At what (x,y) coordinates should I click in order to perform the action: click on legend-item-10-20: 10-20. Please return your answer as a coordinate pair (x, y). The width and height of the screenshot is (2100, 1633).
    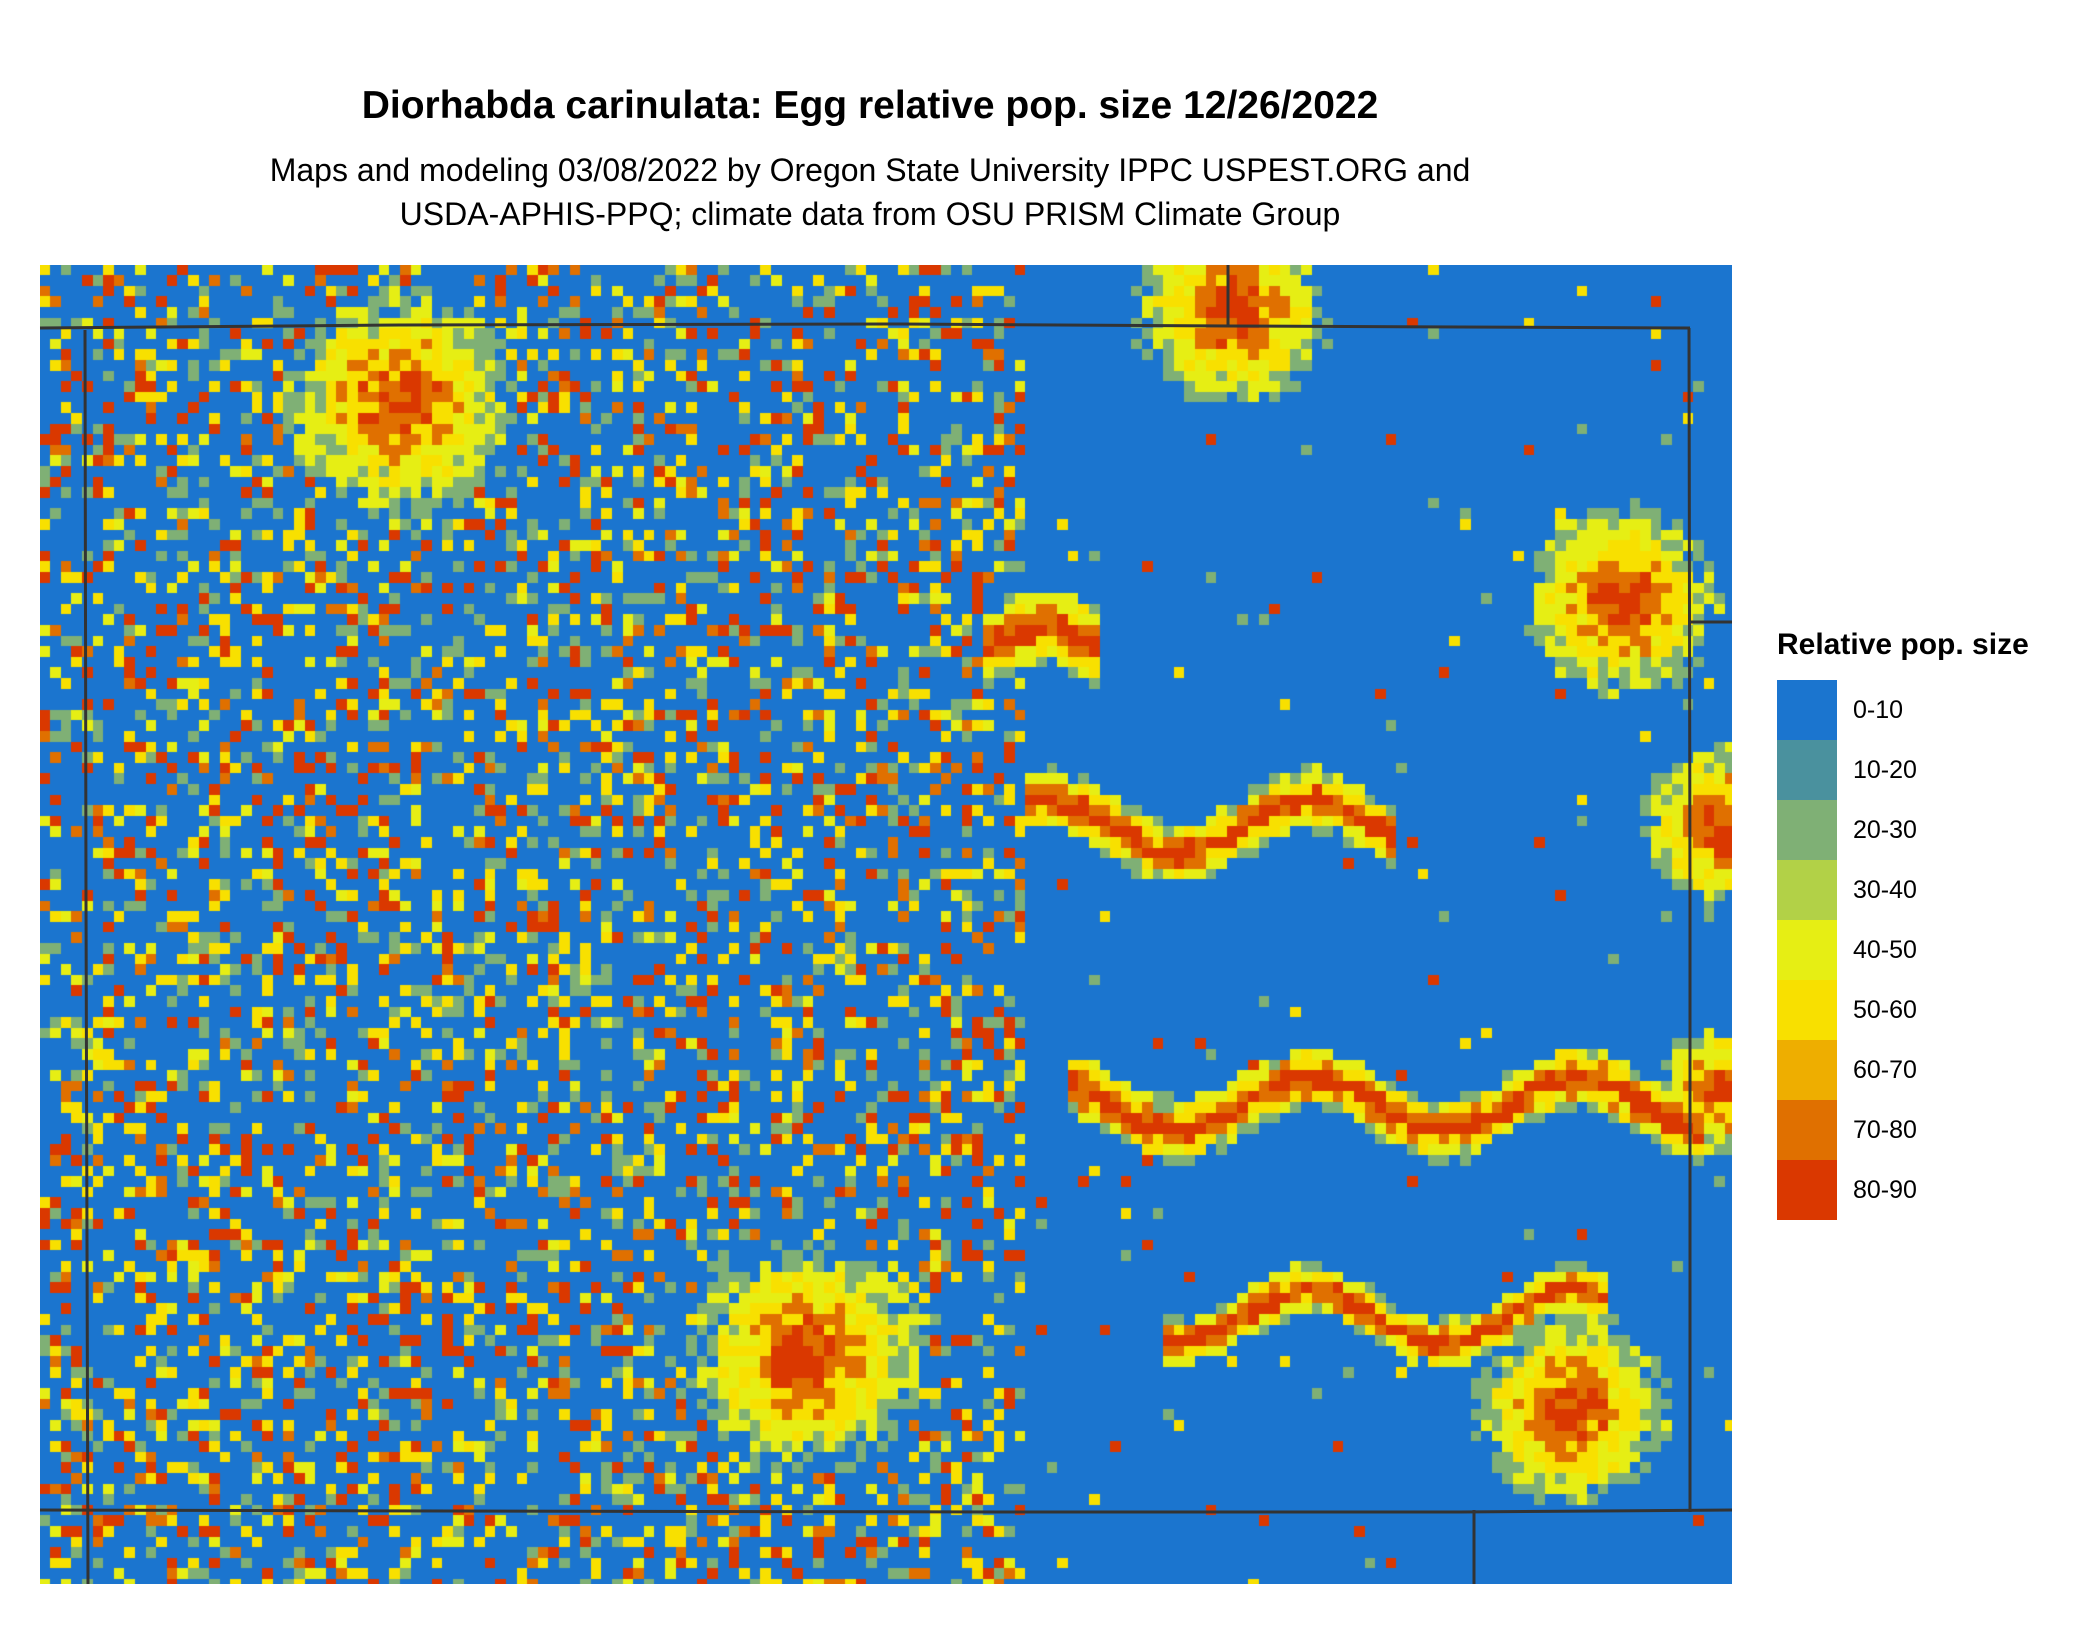
    Looking at the image, I should click on (1927, 770).